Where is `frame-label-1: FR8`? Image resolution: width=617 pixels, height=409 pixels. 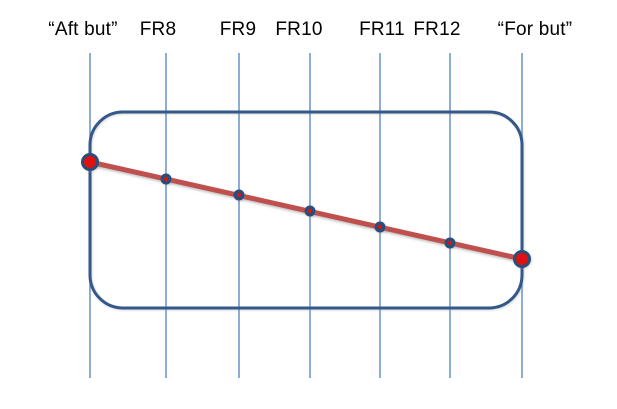
frame-label-1: FR8 is located at coordinates (158, 29).